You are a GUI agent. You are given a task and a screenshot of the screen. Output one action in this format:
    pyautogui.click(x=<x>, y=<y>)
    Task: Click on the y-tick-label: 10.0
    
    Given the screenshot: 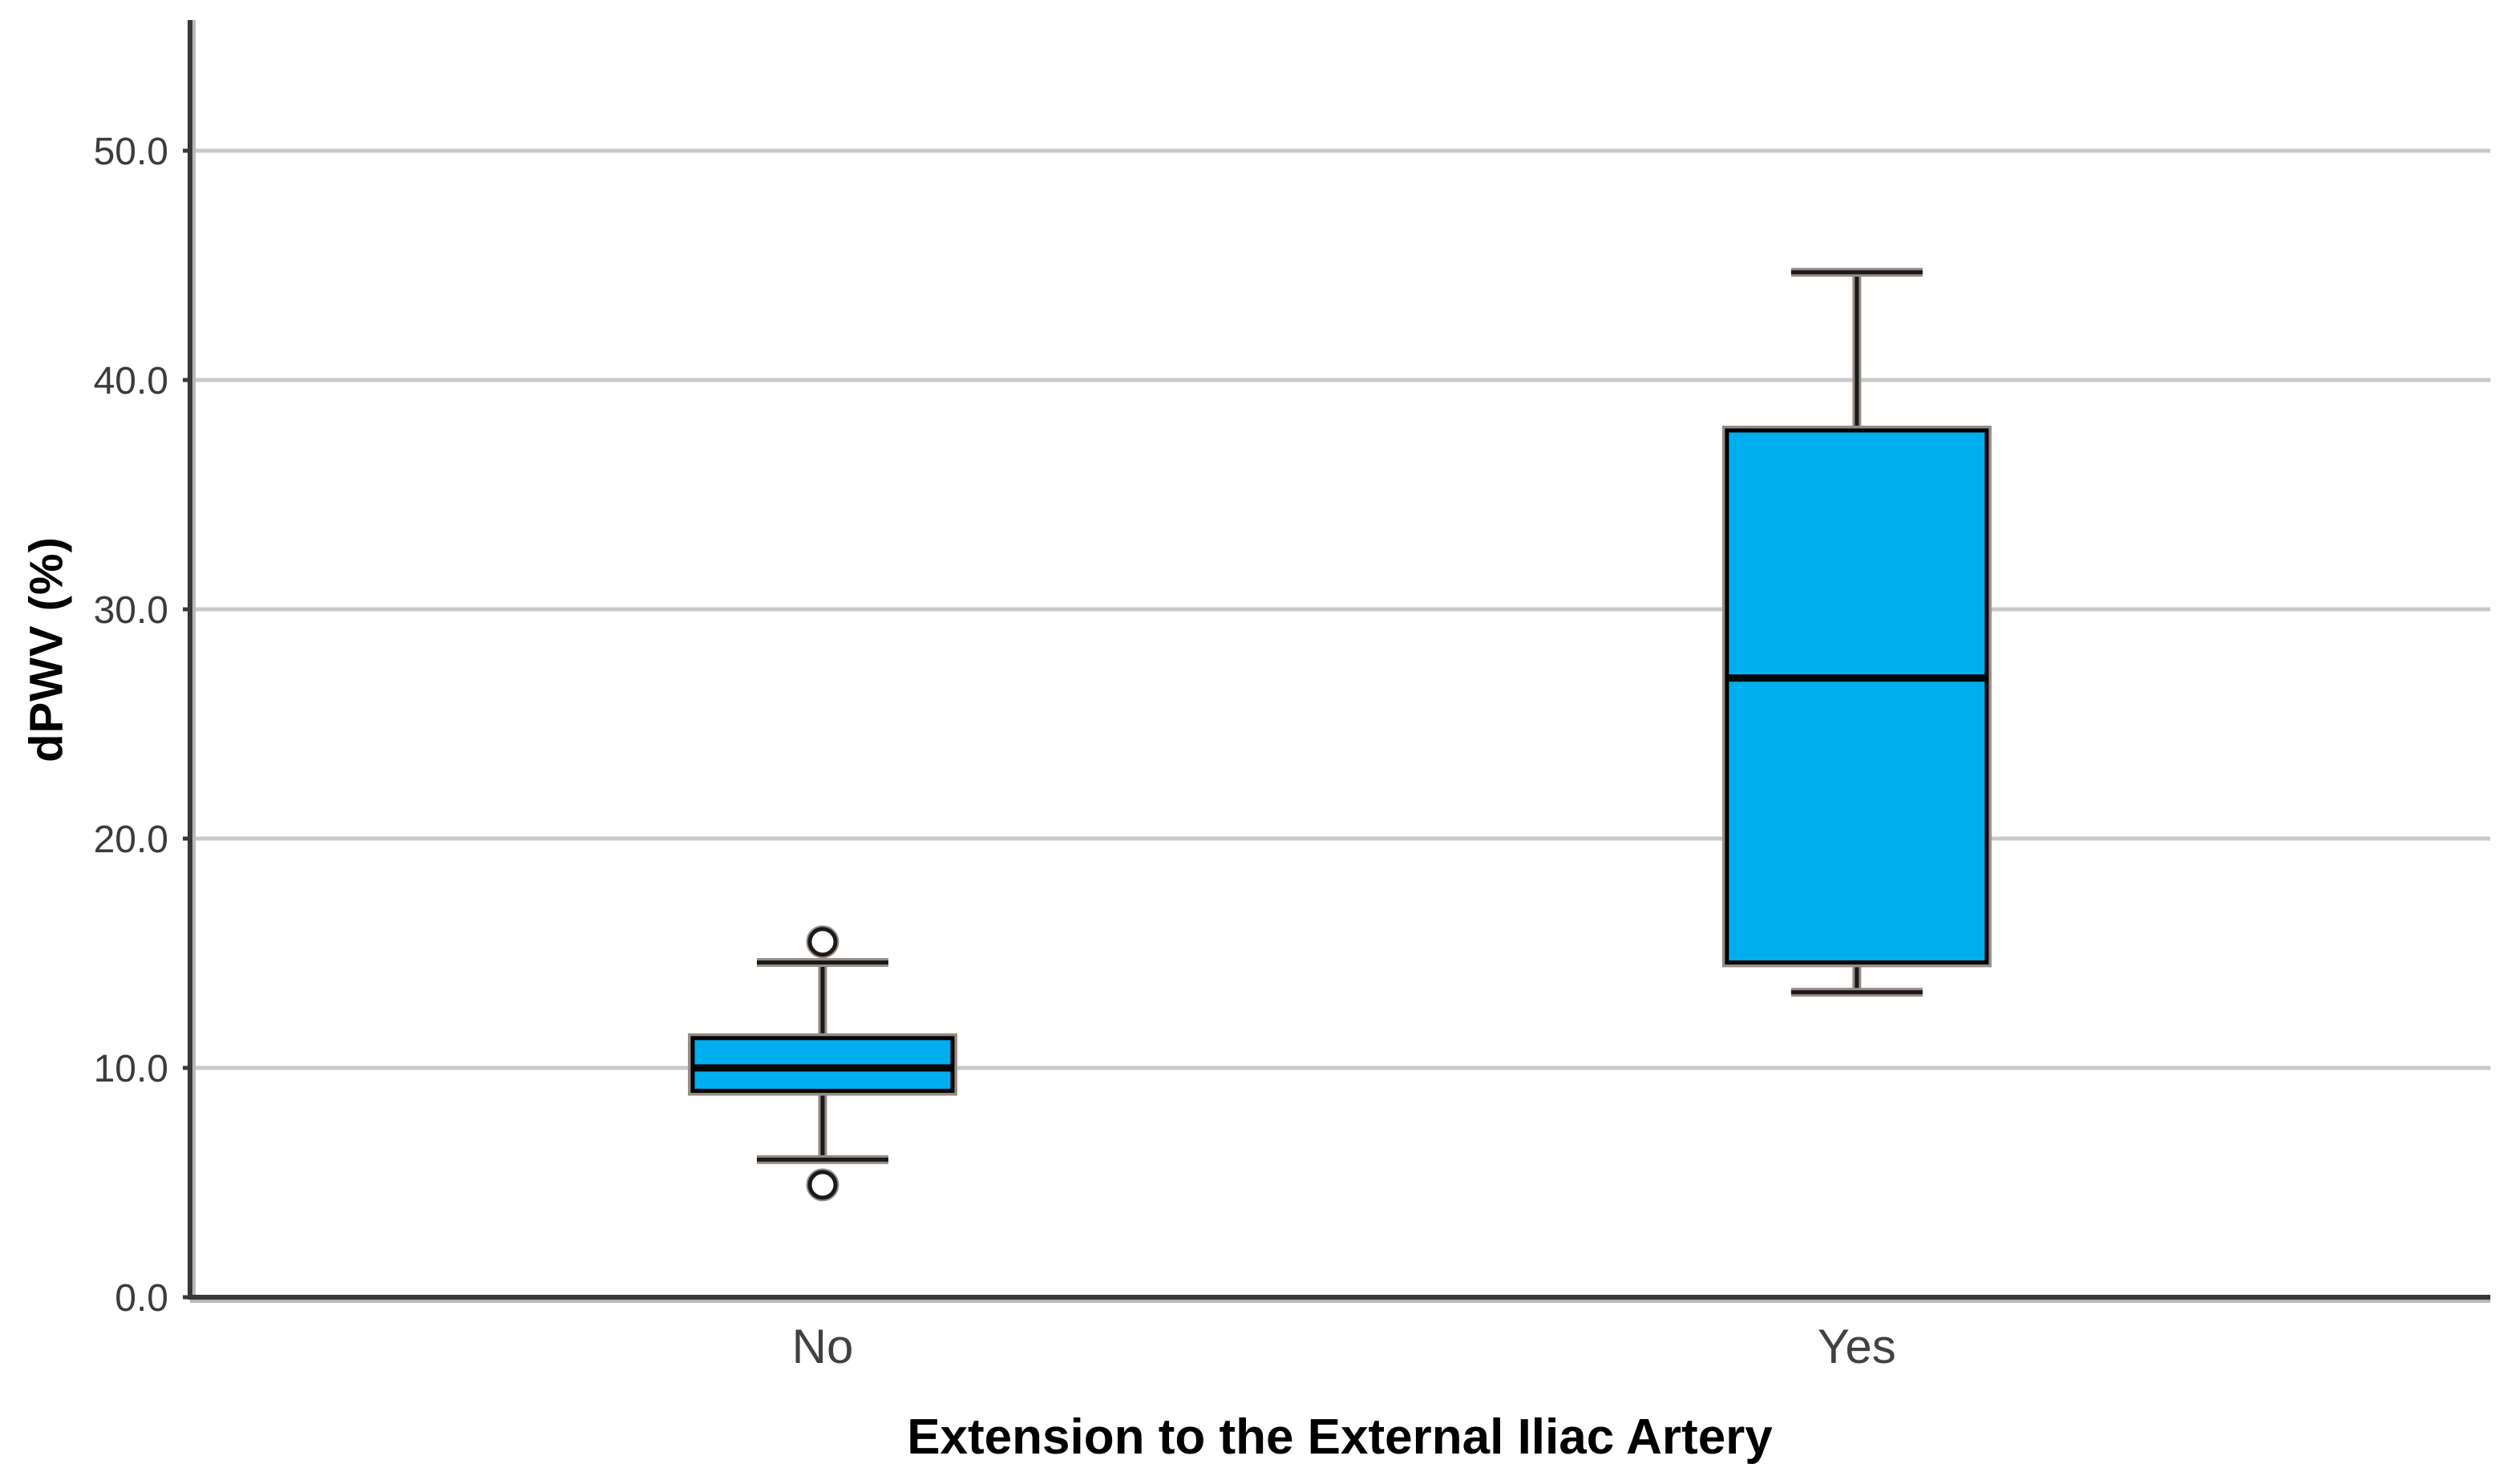 What is the action you would take?
    pyautogui.click(x=131, y=1069)
    